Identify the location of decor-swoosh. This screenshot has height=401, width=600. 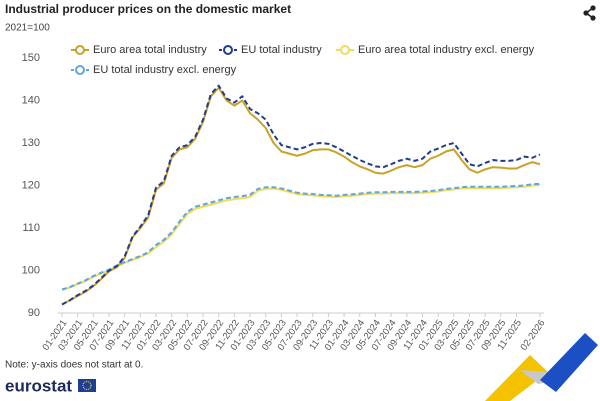
(541, 367).